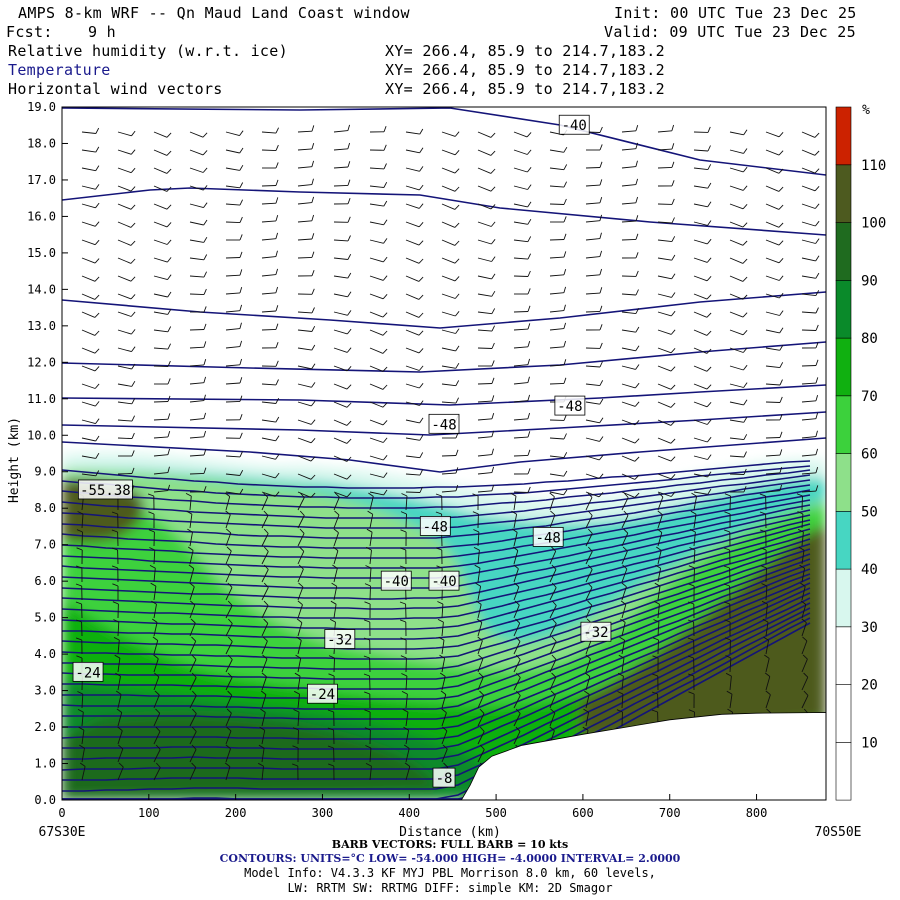  I want to click on x-axis-label: Distance (km), so click(450, 832).